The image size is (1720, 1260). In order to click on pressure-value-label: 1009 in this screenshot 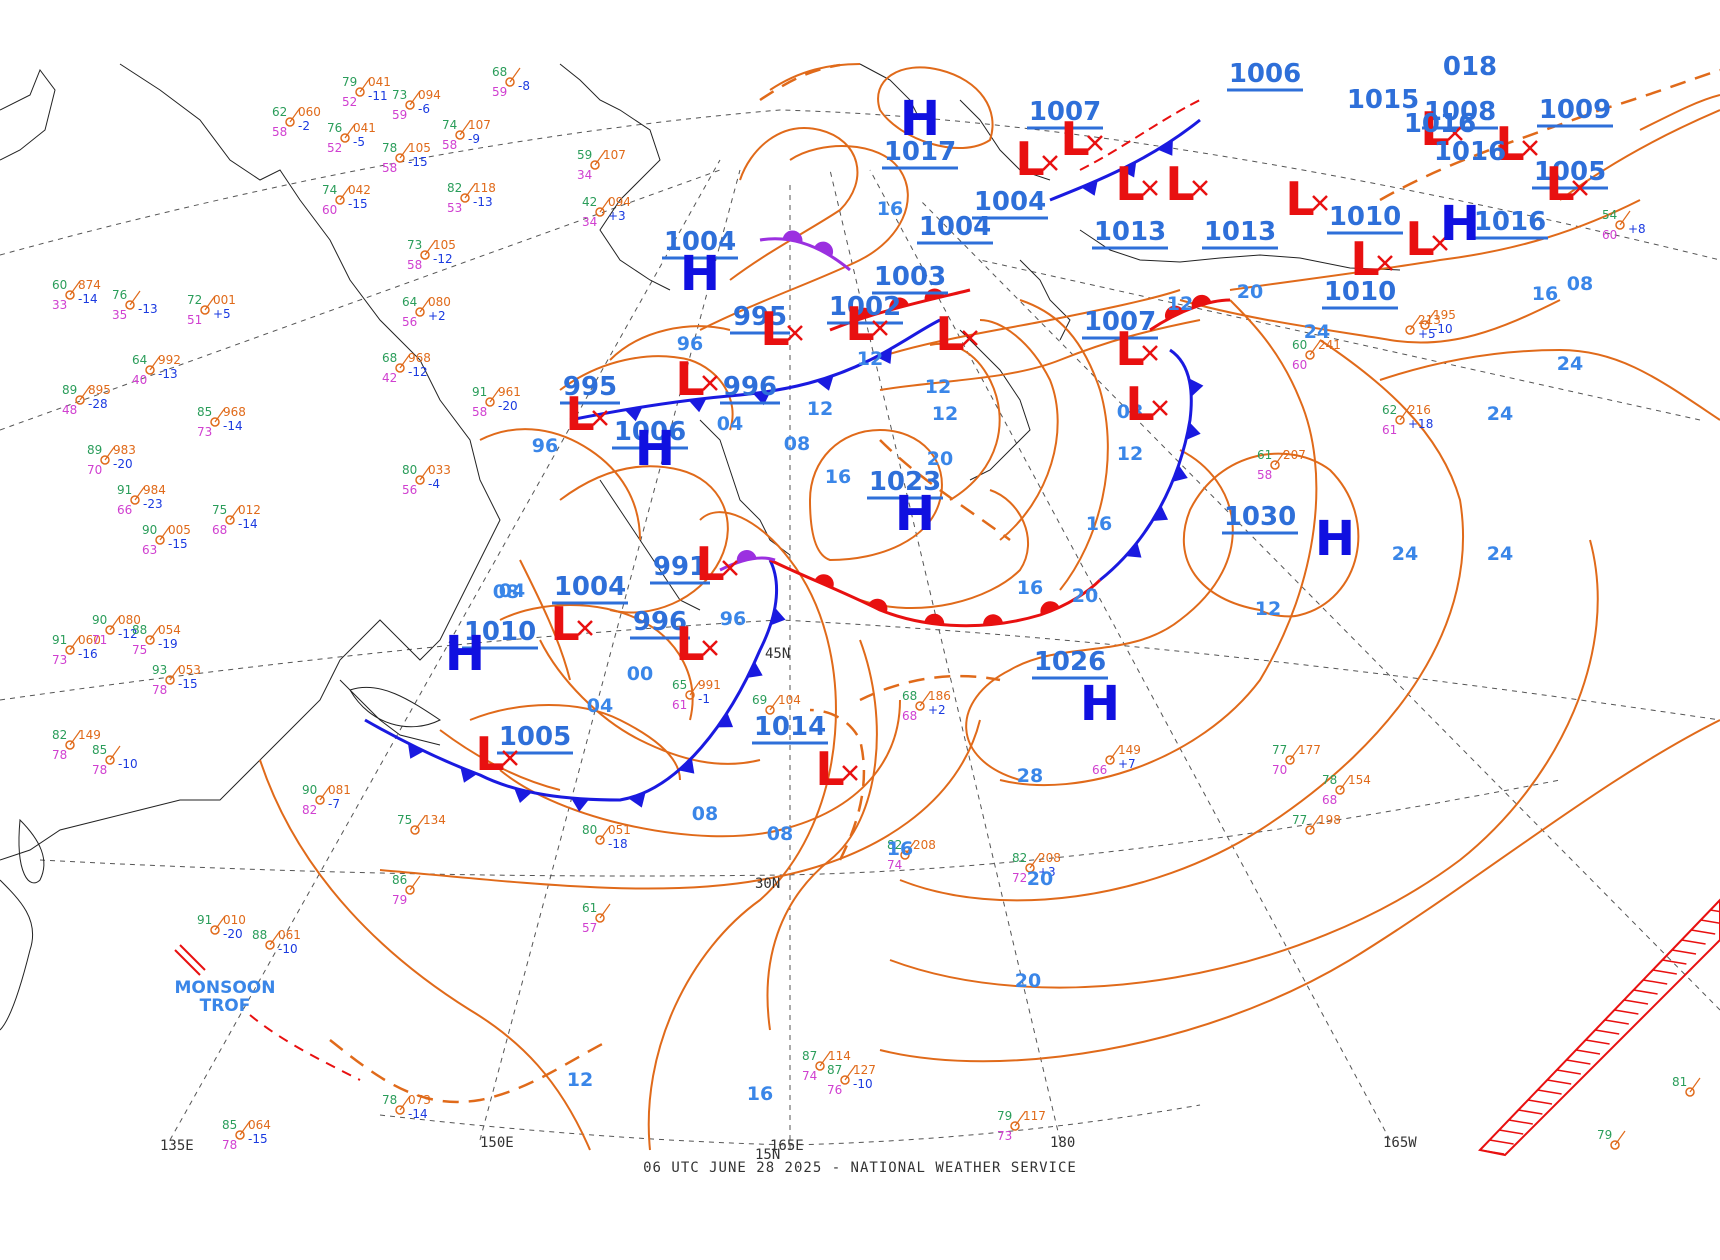, I will do `click(1575, 110)`.